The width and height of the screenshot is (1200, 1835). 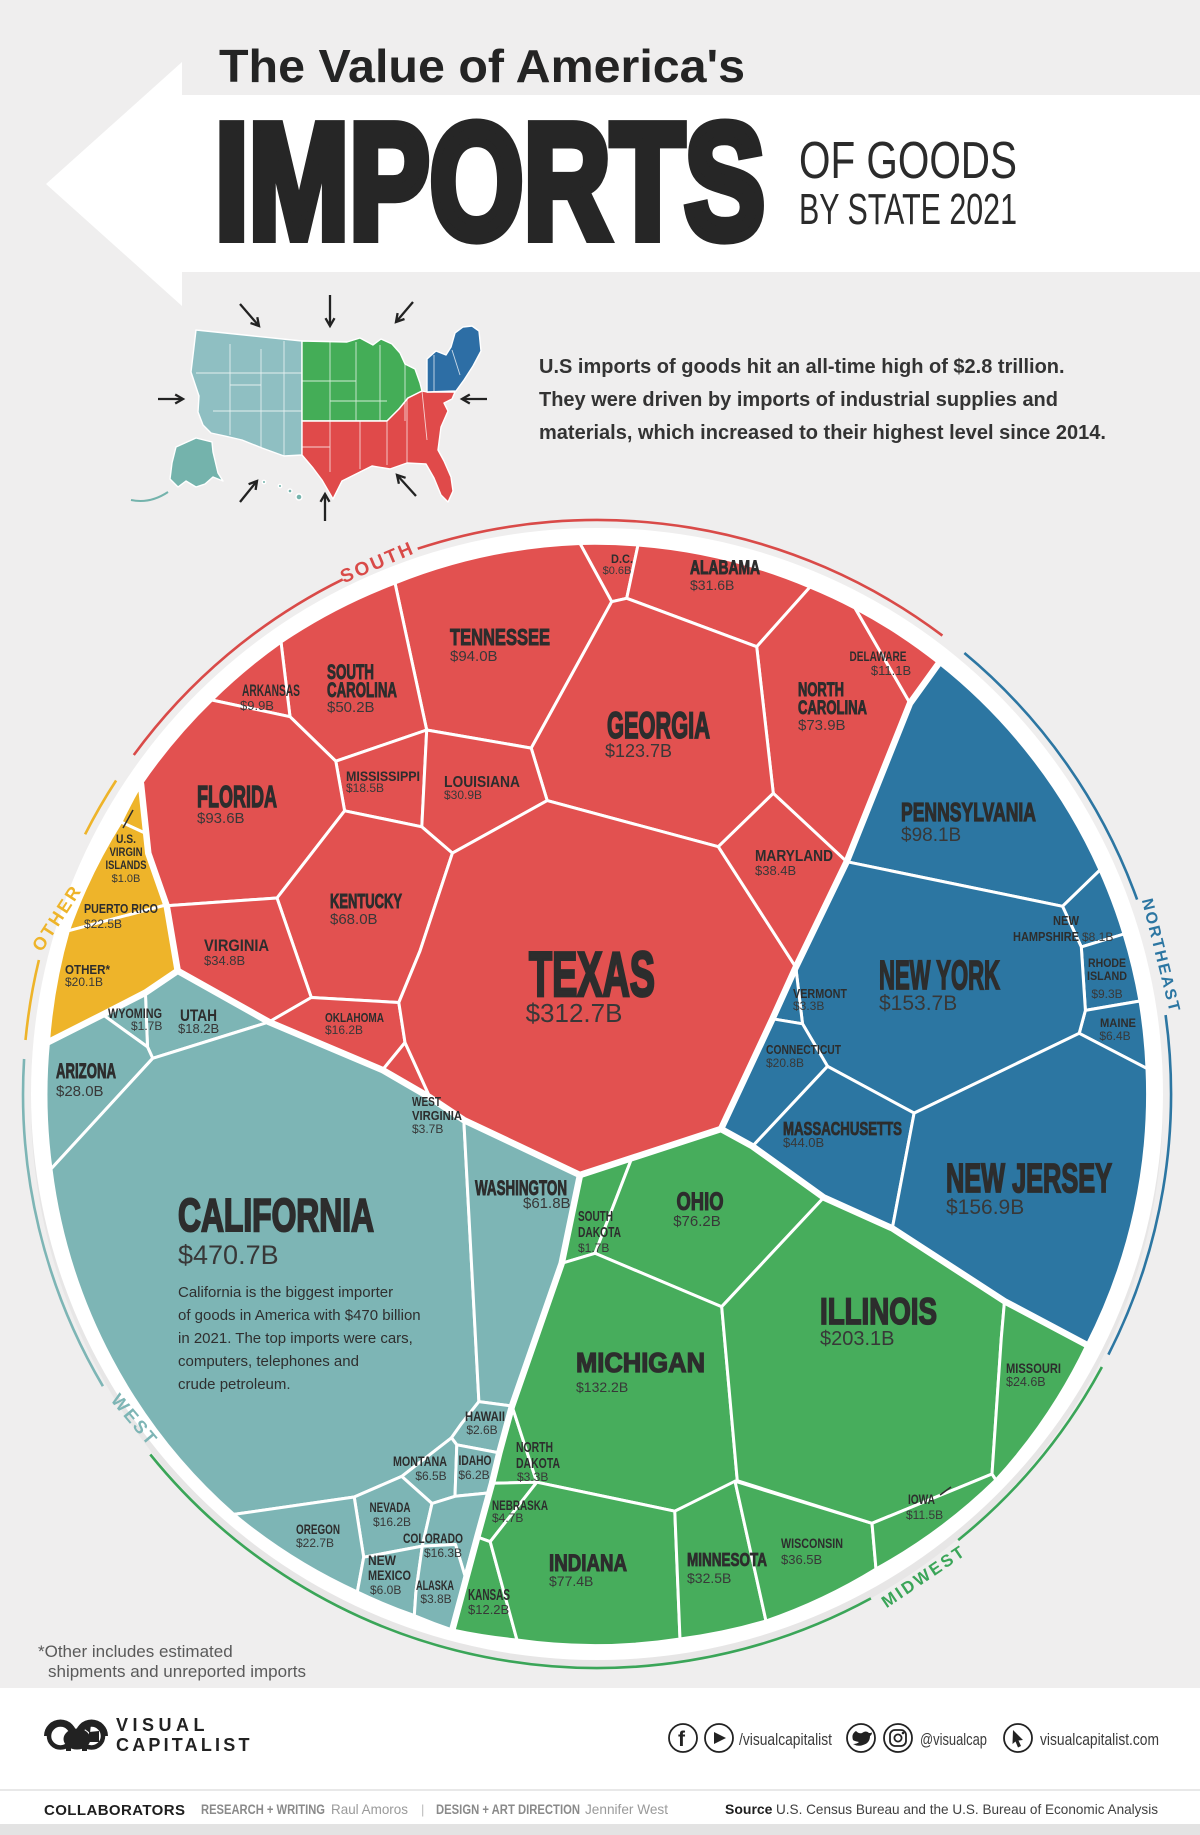 I want to click on svg-text: NORTH, so click(x=534, y=1447).